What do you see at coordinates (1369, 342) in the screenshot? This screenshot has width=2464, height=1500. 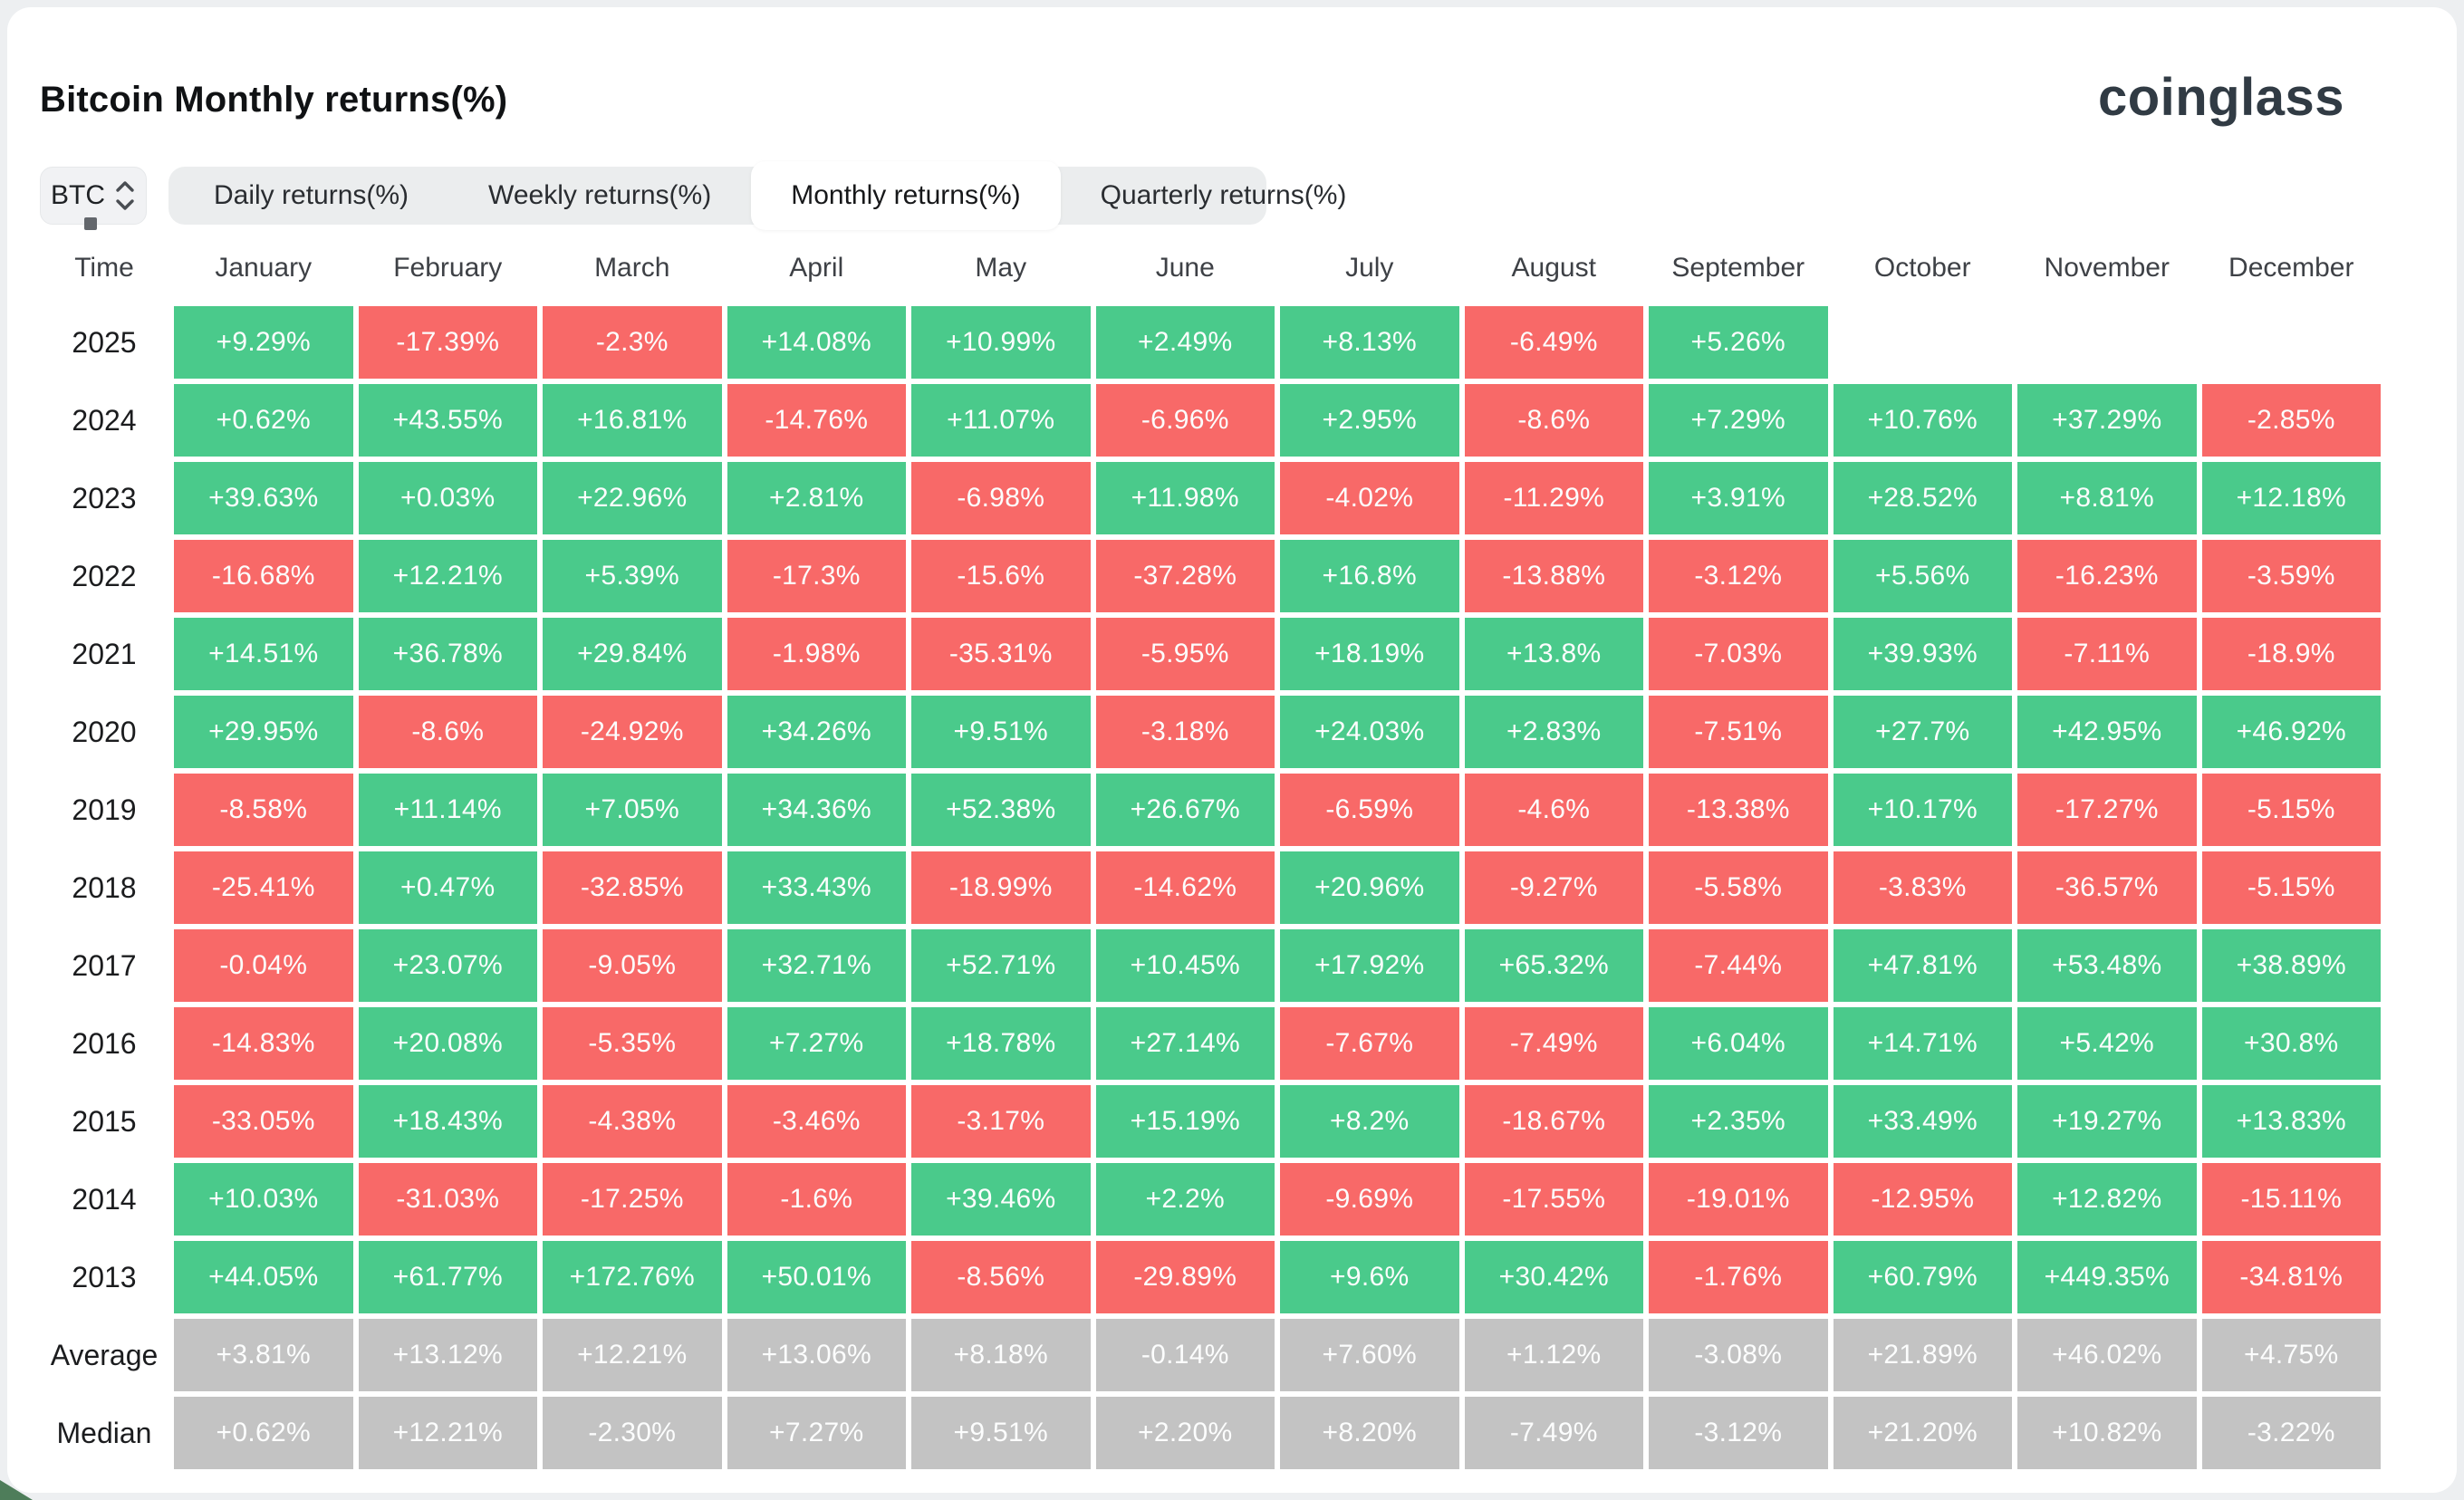 I see `return-cell: +8.13%` at bounding box center [1369, 342].